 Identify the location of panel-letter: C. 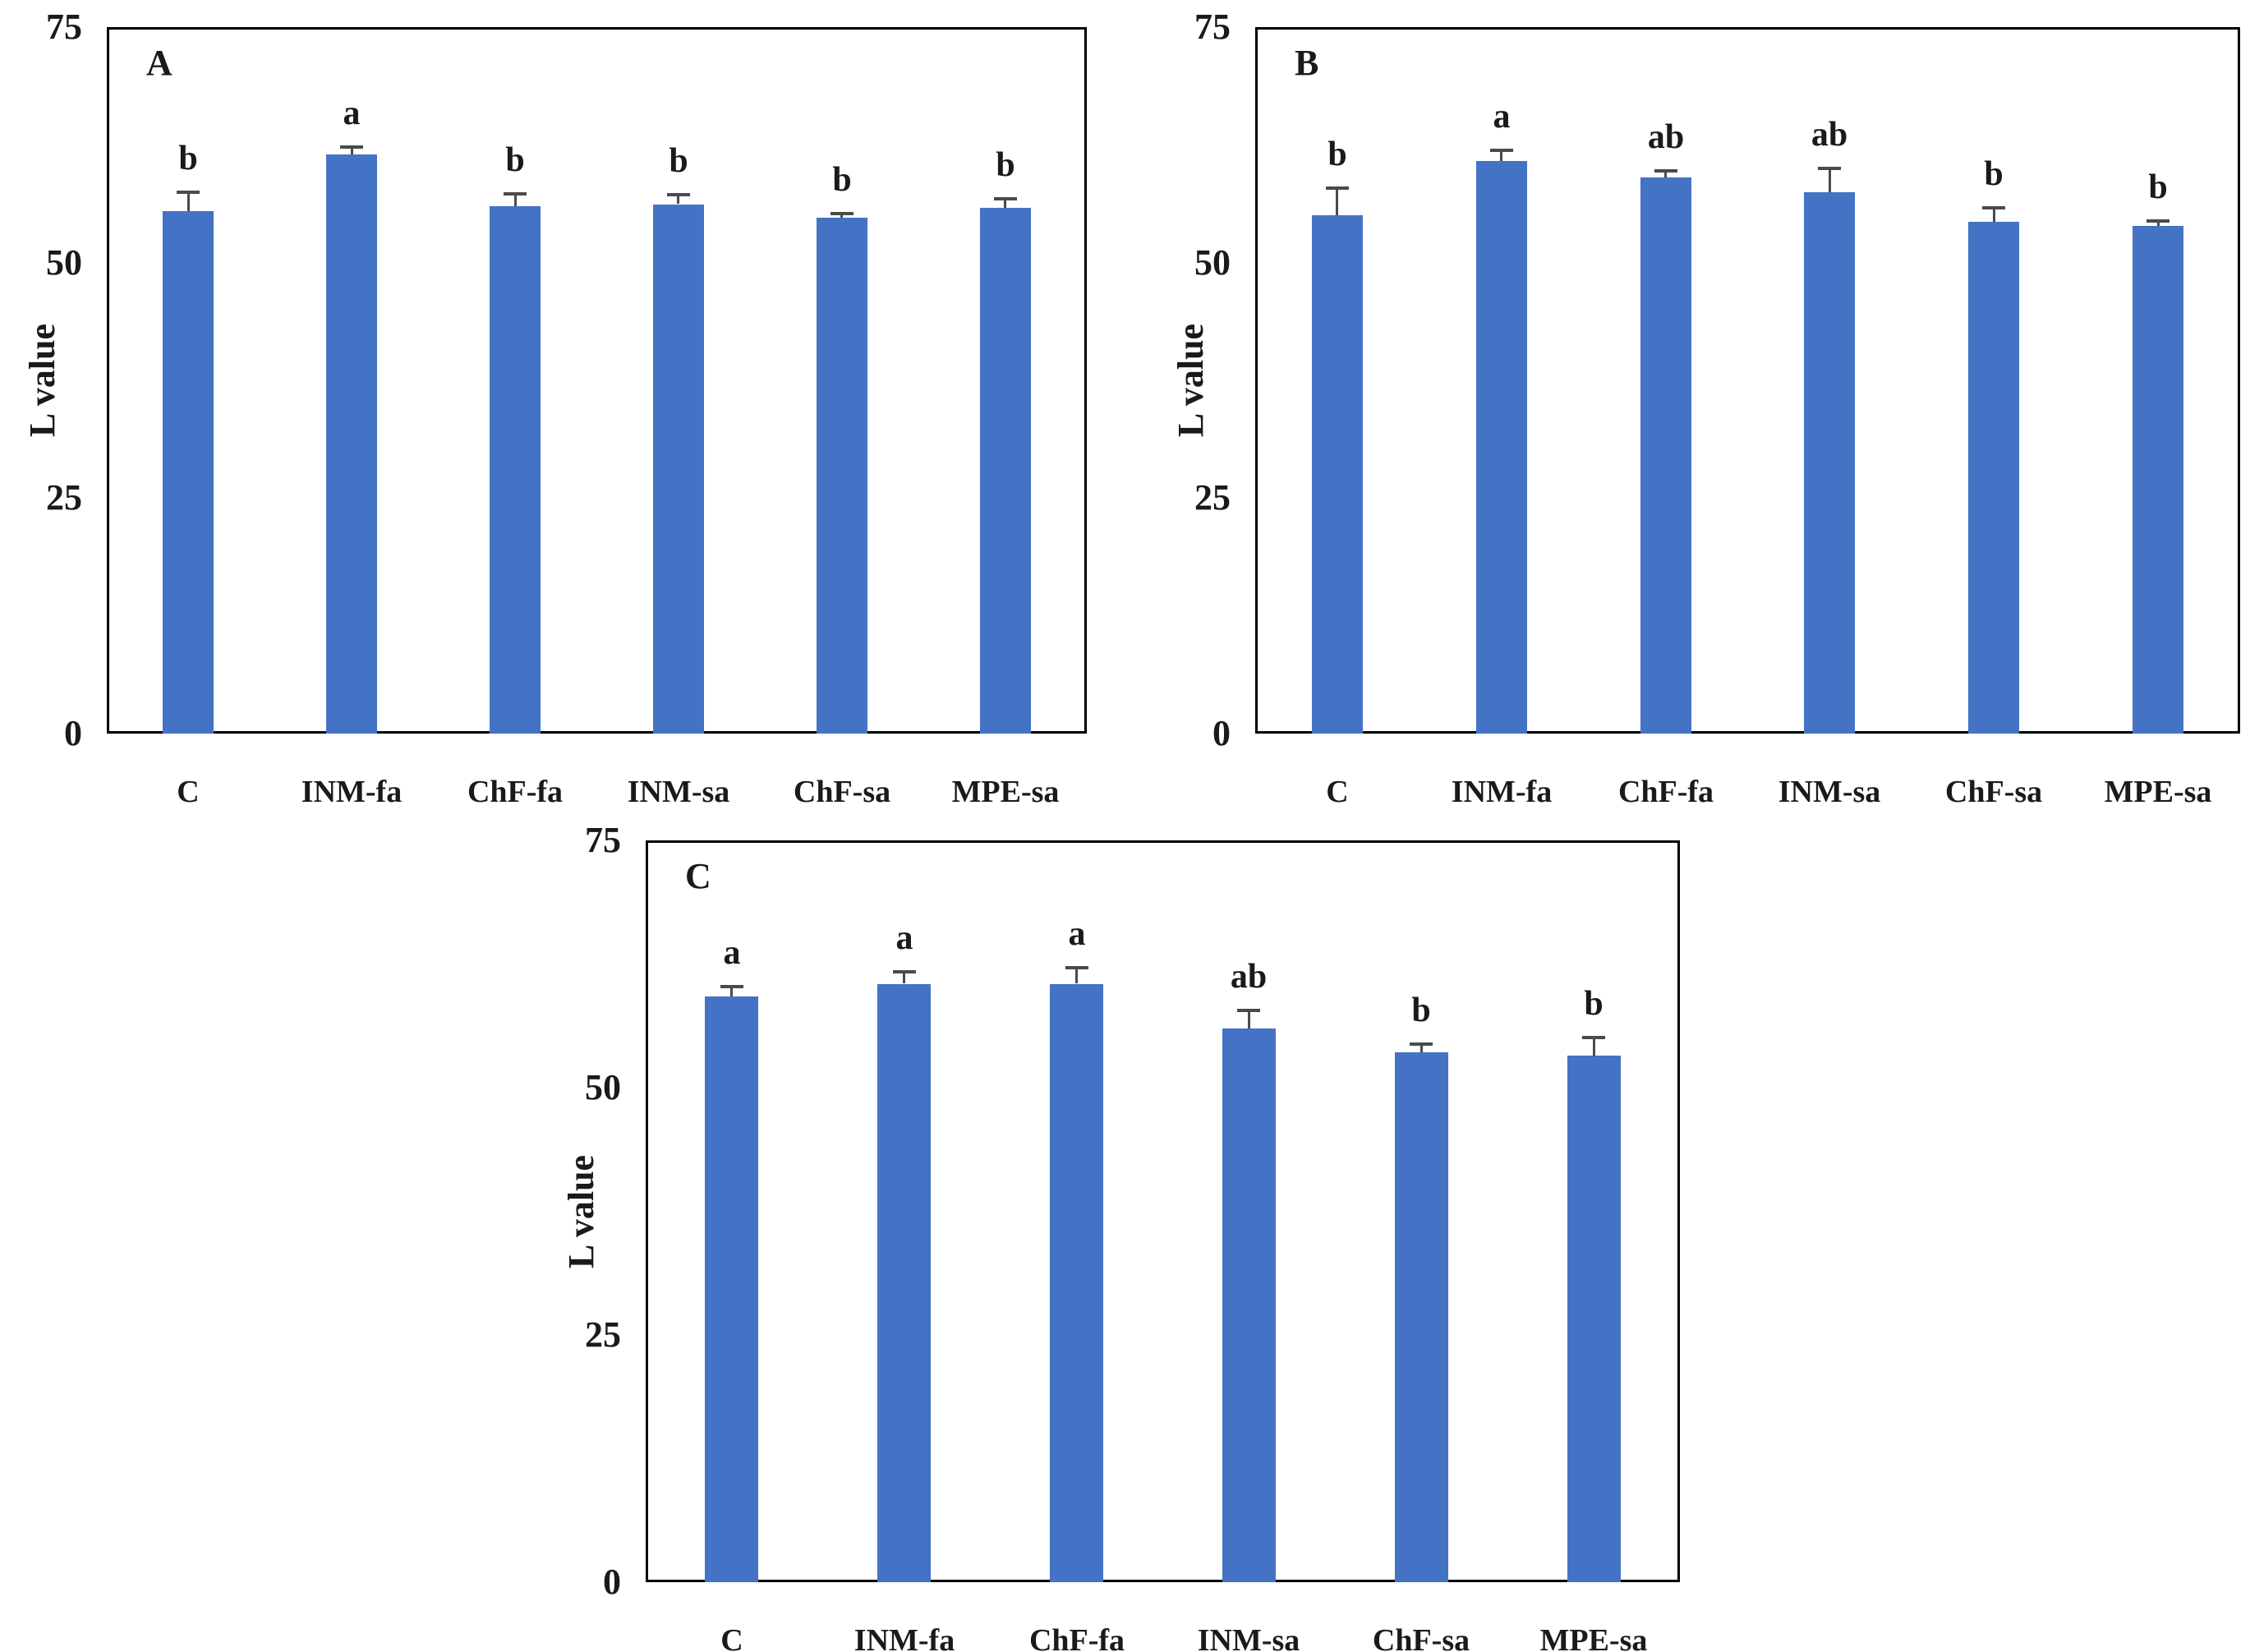
(698, 876).